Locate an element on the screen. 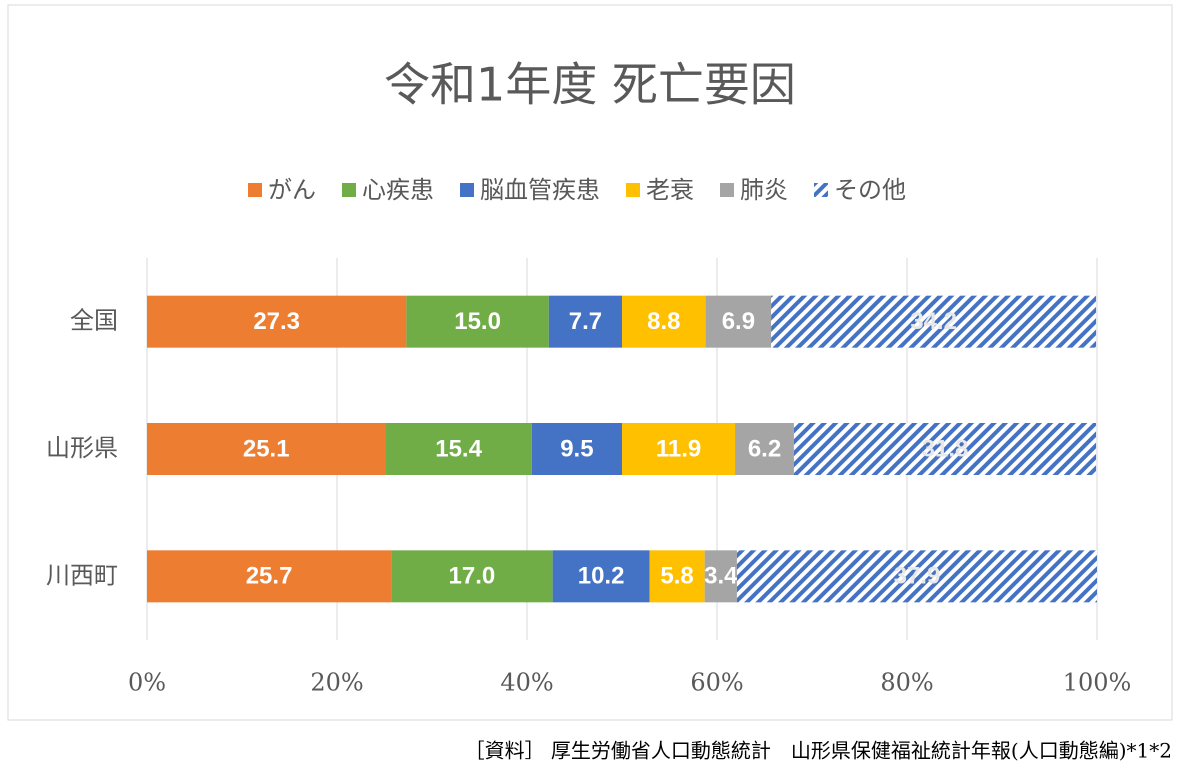 The height and width of the screenshot is (775, 1180). data-label: 8.8 is located at coordinates (663, 321).